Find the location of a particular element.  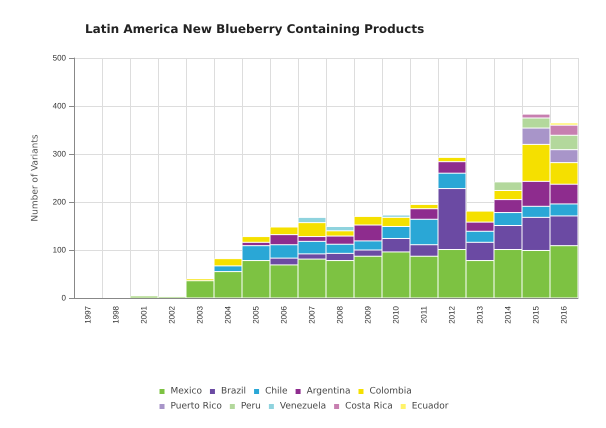

x-tick-label: 2003 is located at coordinates (200, 314).